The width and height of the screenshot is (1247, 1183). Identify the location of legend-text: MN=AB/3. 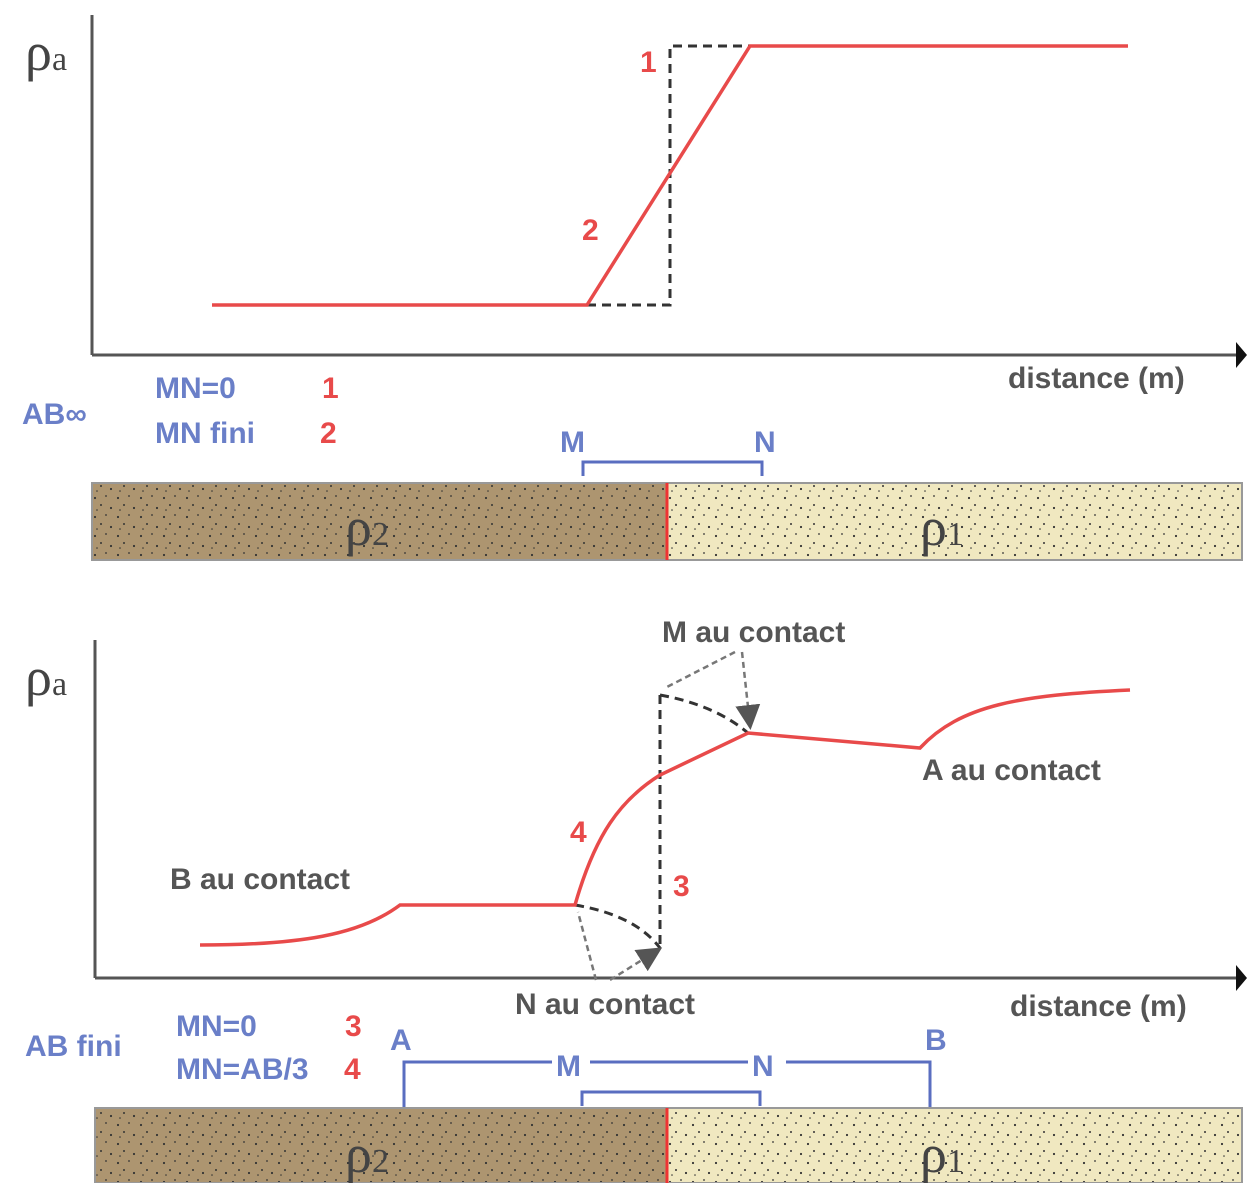
(242, 1069).